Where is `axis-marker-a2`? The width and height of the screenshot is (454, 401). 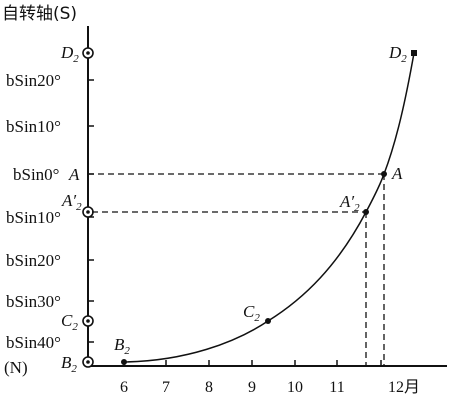
axis-marker-a2 is located at coordinates (88, 212).